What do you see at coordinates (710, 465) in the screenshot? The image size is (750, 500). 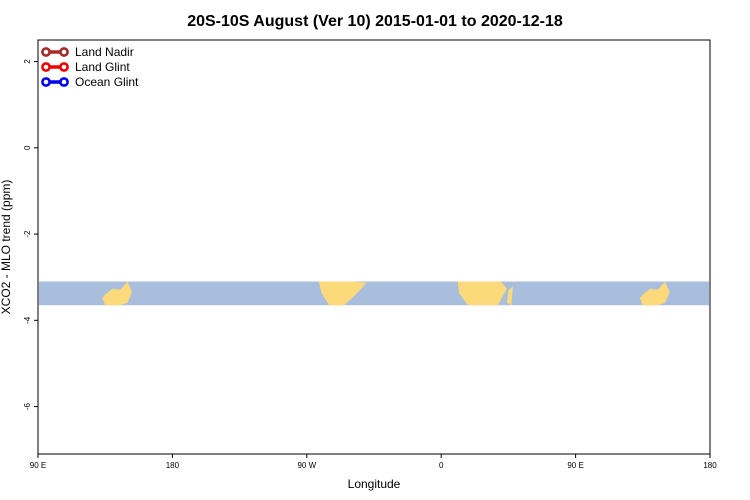 I see `x-tick-label-5: 180` at bounding box center [710, 465].